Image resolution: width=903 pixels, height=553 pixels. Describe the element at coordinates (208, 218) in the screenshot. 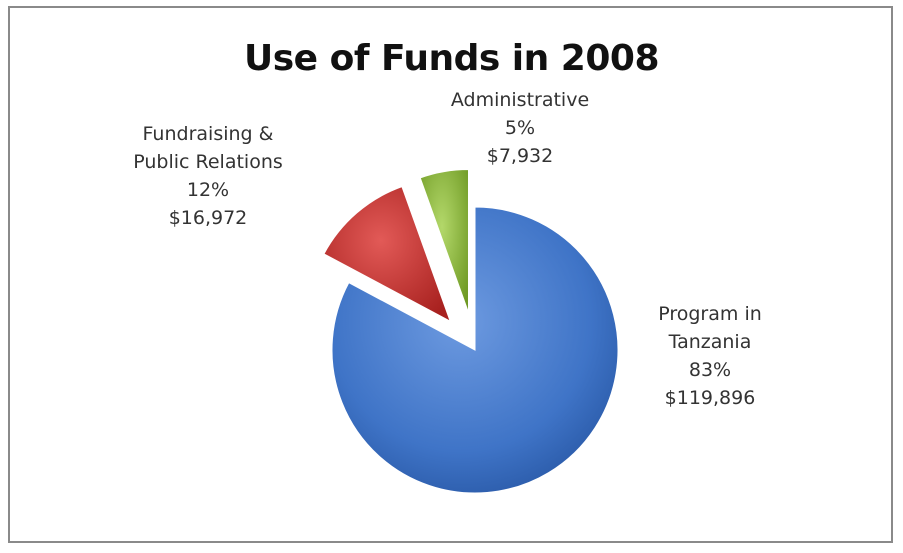

I see `slice-amount-fundraising: $16,972` at that location.